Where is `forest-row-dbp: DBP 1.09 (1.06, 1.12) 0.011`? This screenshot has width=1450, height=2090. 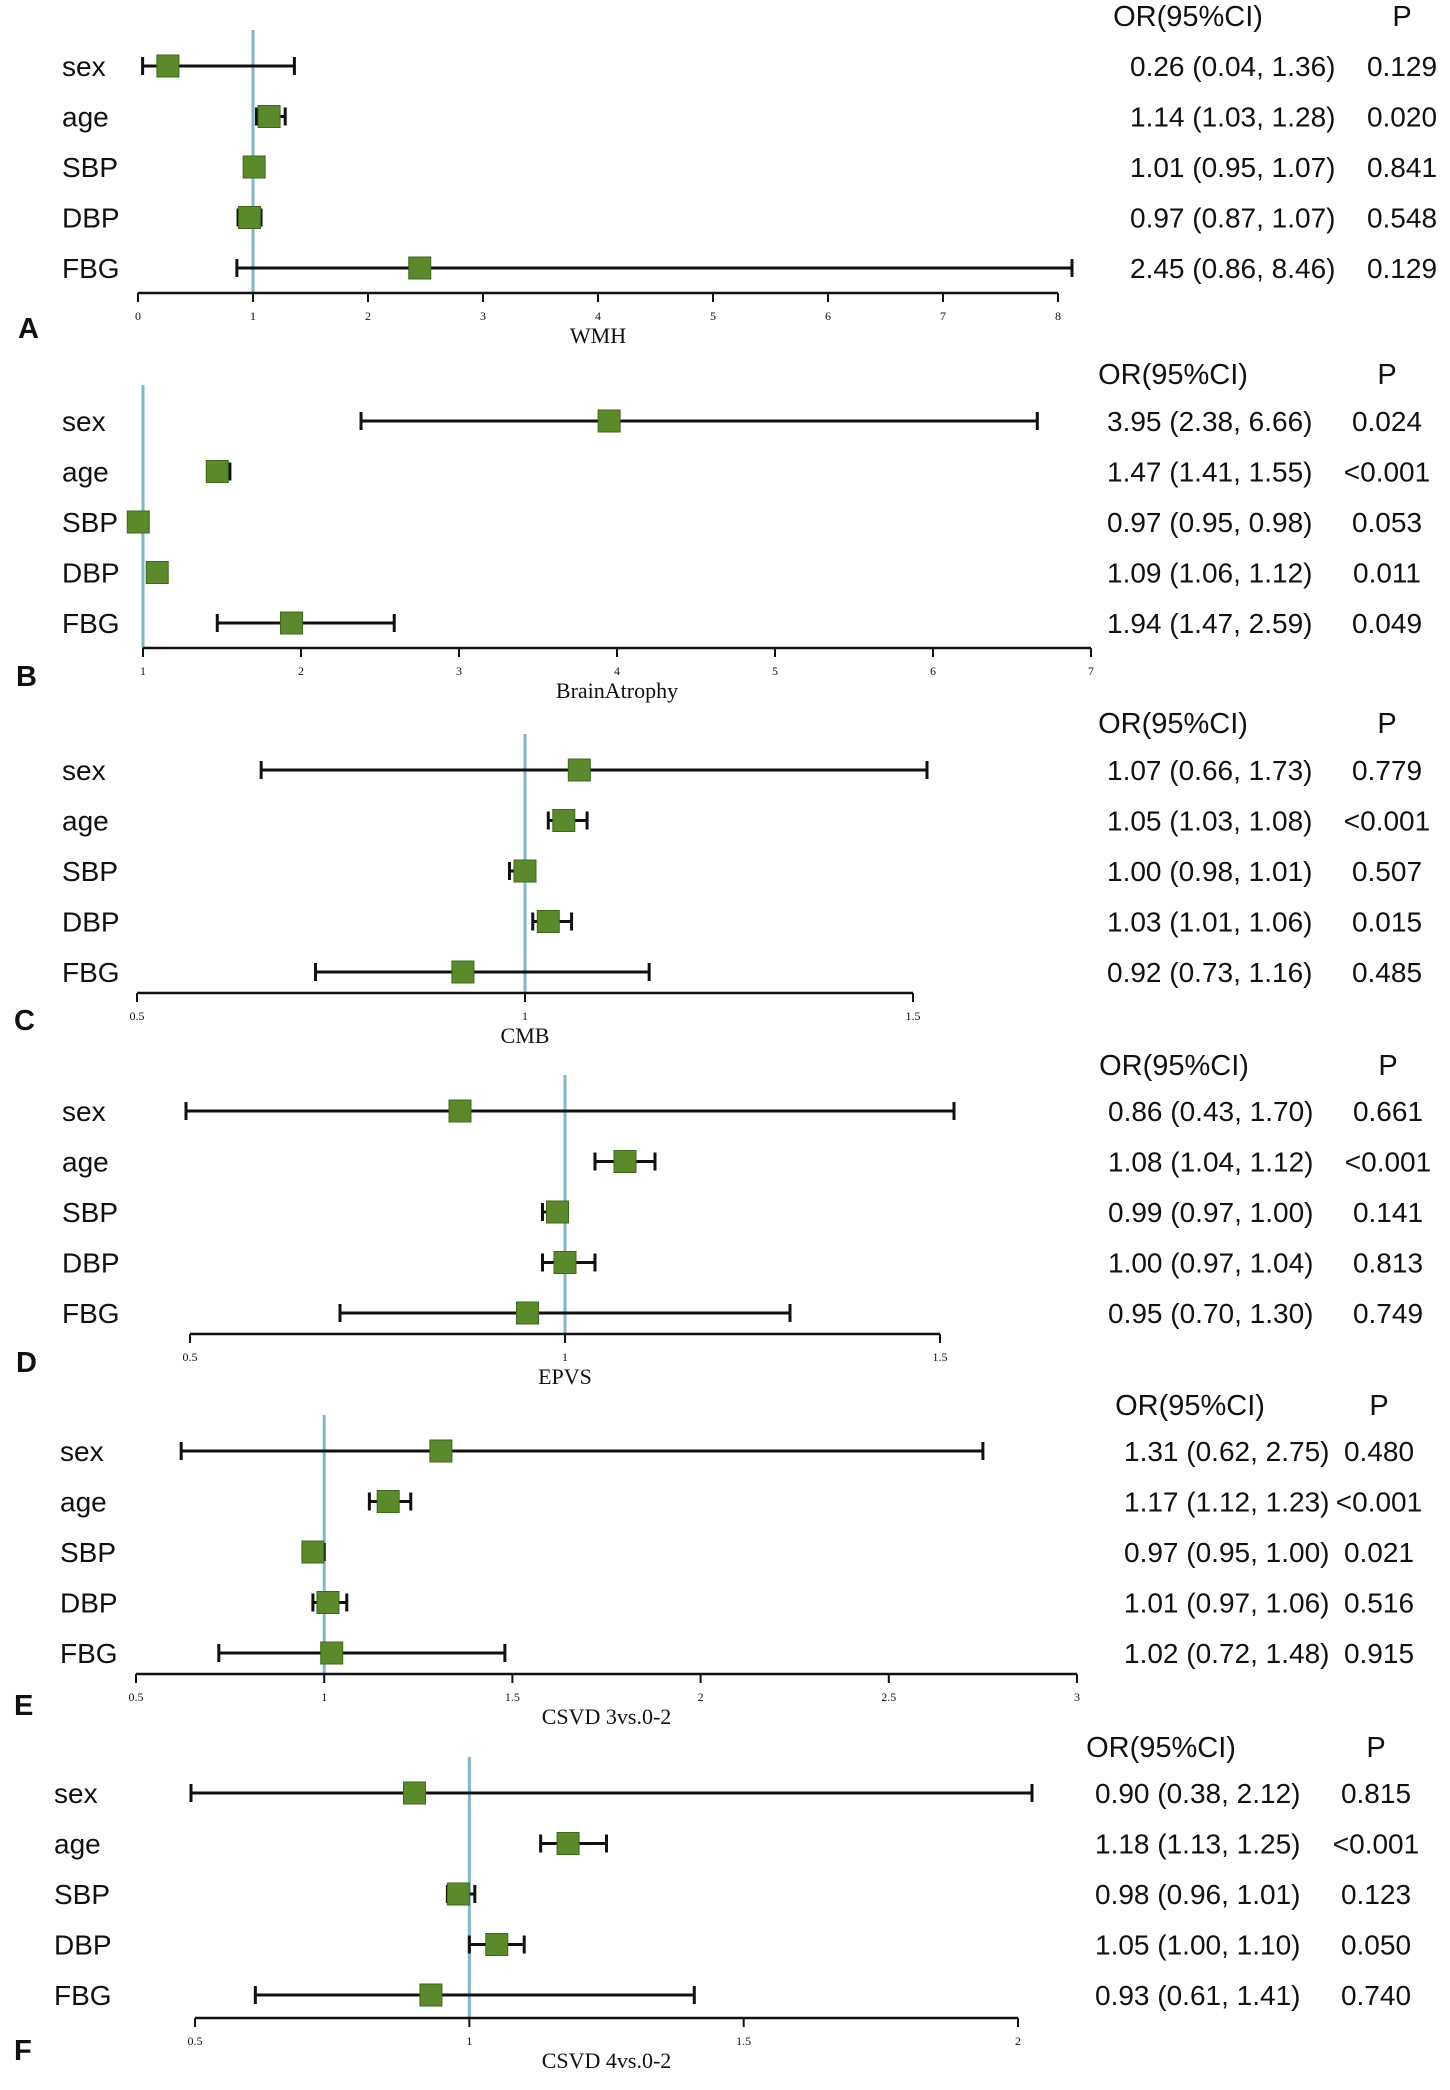 forest-row-dbp: DBP 1.09 (1.06, 1.12) 0.011 is located at coordinates (741, 573).